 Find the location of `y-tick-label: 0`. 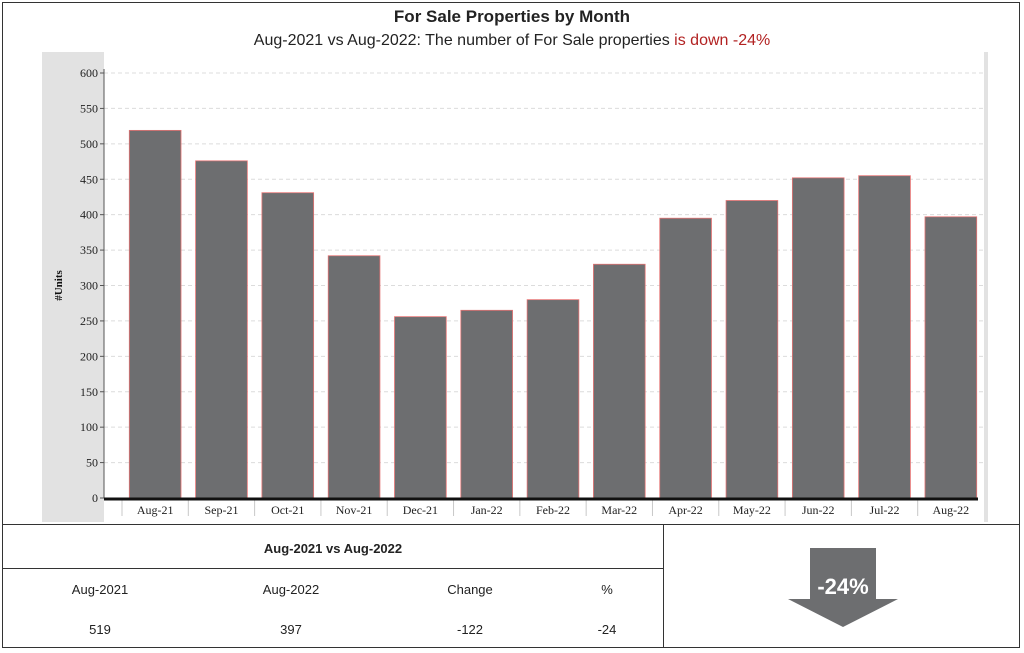

y-tick-label: 0 is located at coordinates (95, 498).